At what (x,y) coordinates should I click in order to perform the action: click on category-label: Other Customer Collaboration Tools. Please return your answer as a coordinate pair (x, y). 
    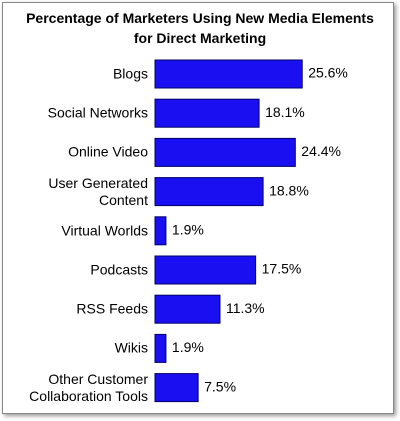
    Looking at the image, I should click on (88, 387).